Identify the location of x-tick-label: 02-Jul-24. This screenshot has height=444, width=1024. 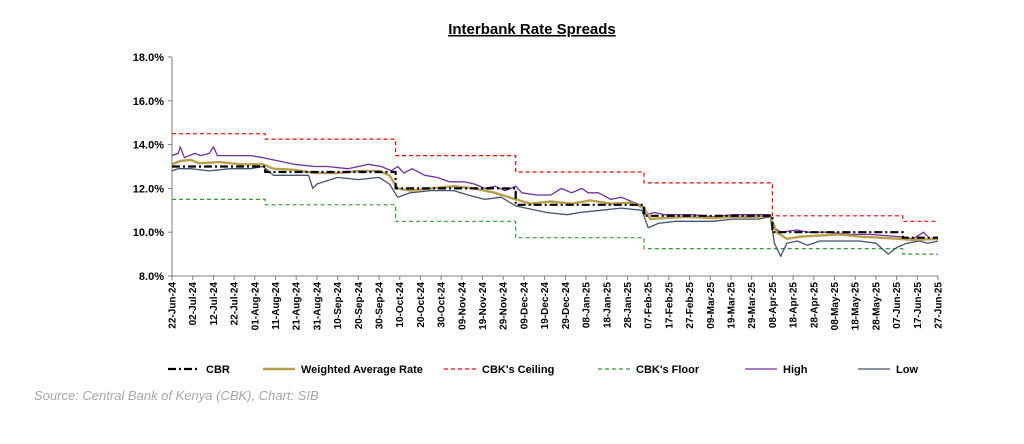
(193, 304).